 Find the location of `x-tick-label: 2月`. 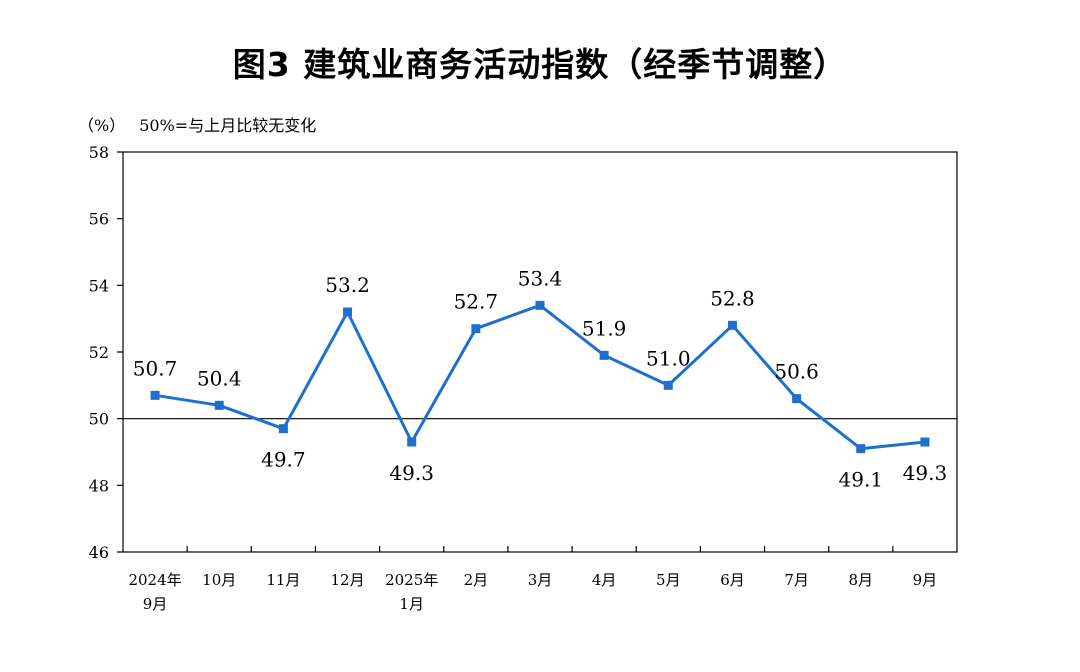

x-tick-label: 2月 is located at coordinates (476, 580).